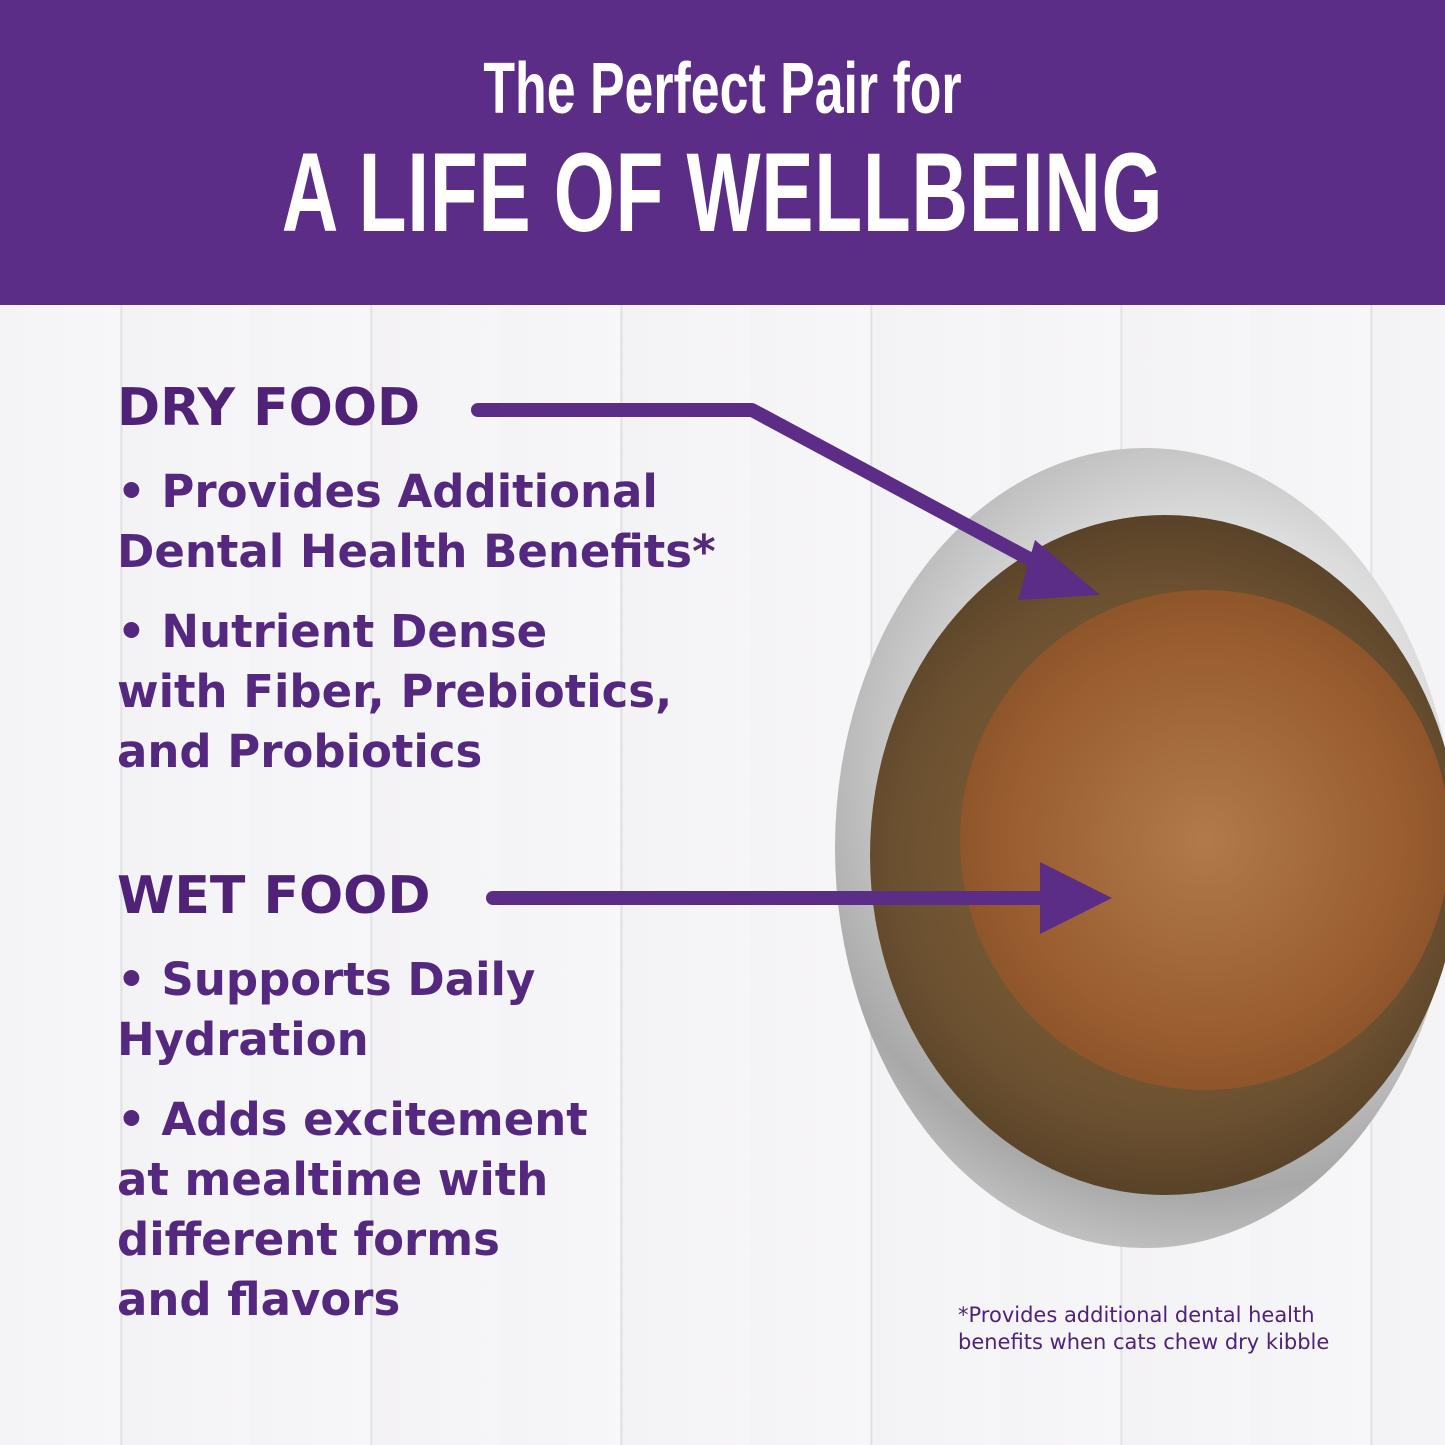  Describe the element at coordinates (1202, 840) in the screenshot. I see `wet-food` at that location.